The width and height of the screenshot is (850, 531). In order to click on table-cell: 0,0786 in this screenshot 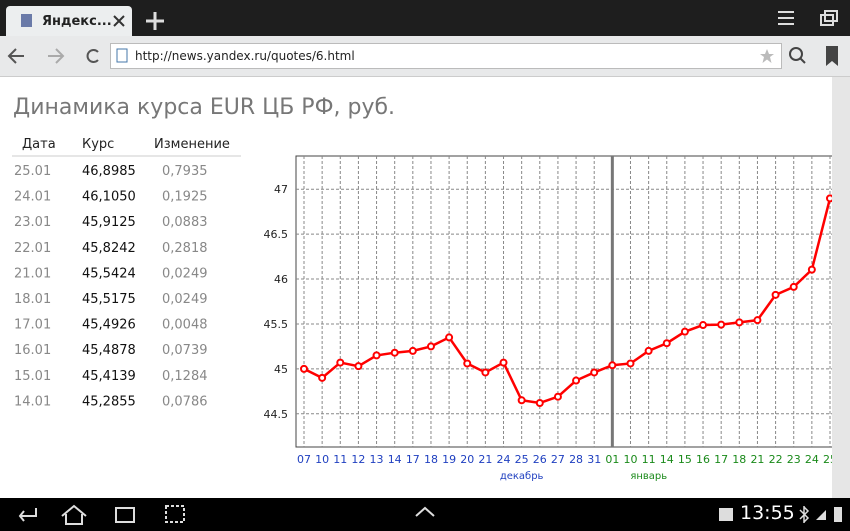, I will do `click(185, 401)`.